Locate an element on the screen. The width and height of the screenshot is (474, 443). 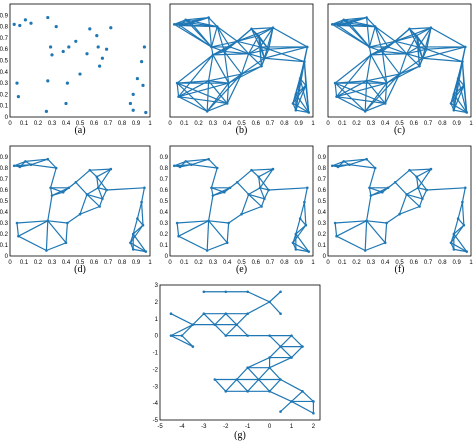
x-tick-label: 0.7 is located at coordinates (108, 263).